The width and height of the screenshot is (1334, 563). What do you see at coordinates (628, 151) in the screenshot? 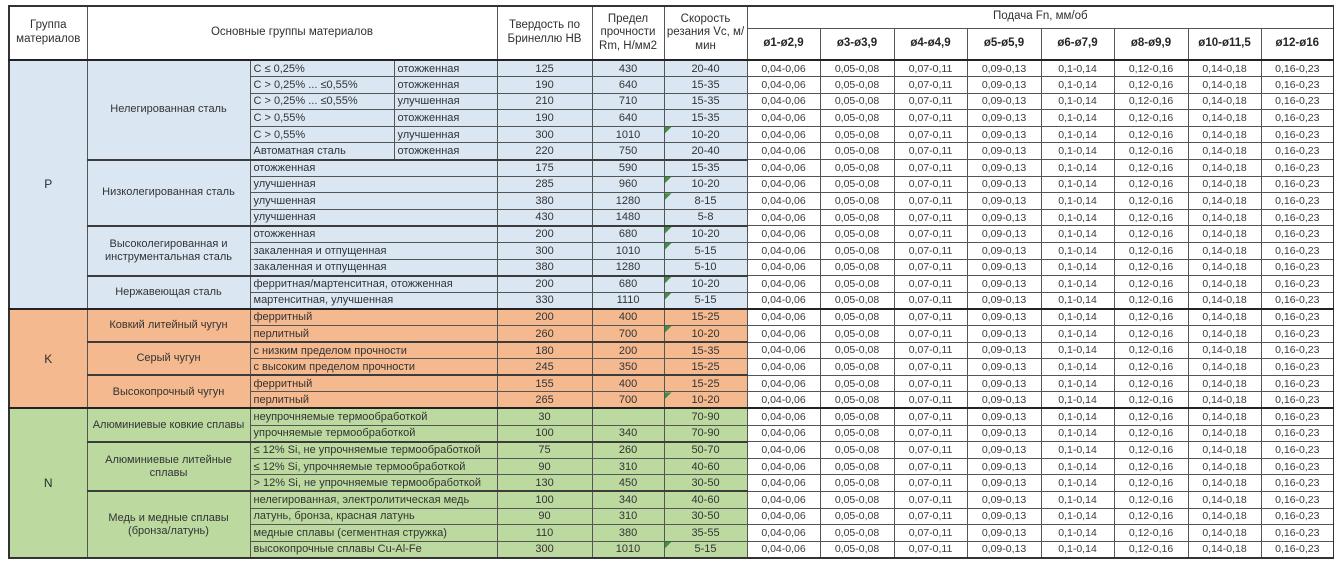
I see `rm-cell: 750` at bounding box center [628, 151].